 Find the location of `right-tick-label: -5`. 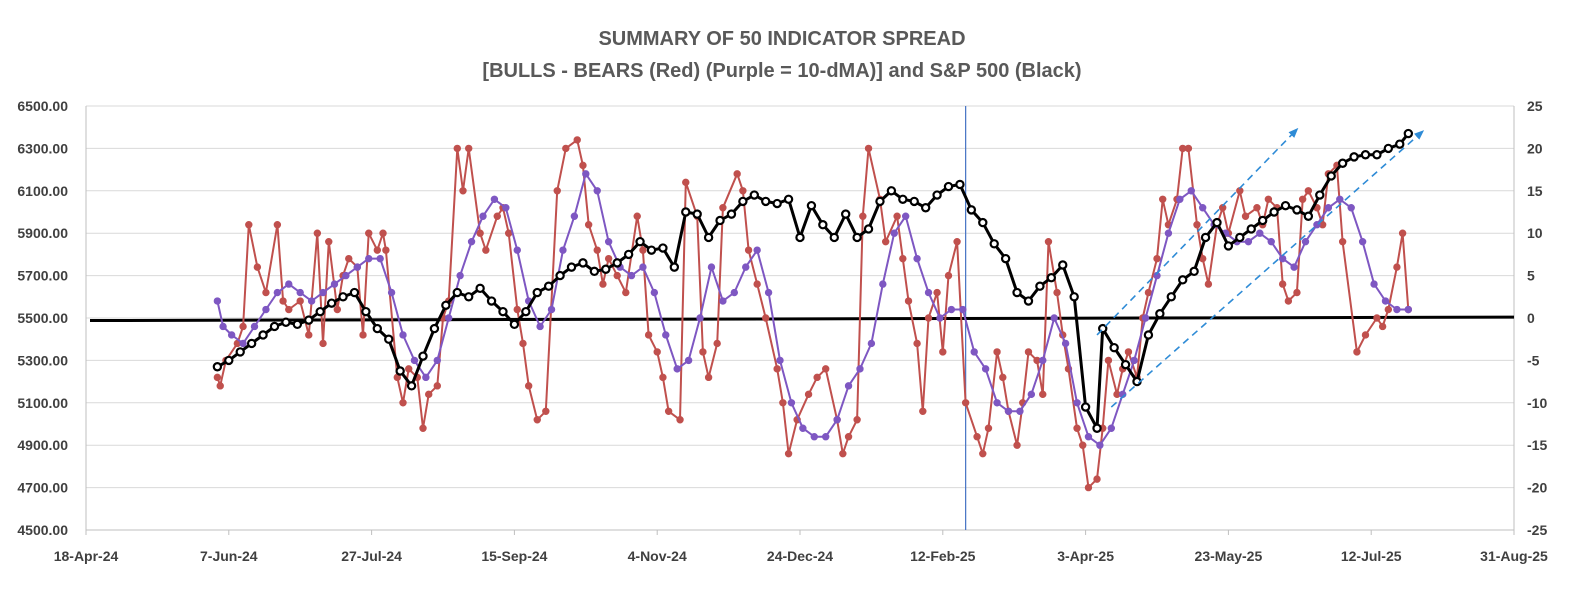

right-tick-label: -5 is located at coordinates (1533, 360).